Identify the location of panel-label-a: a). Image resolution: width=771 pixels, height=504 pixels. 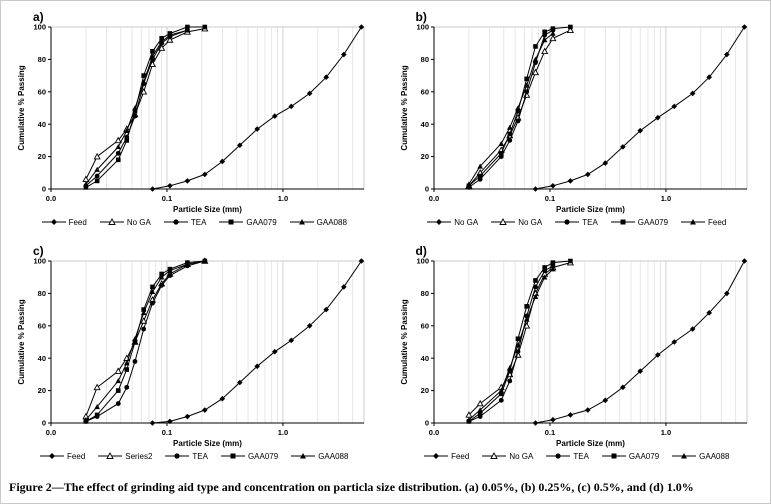
(38, 17).